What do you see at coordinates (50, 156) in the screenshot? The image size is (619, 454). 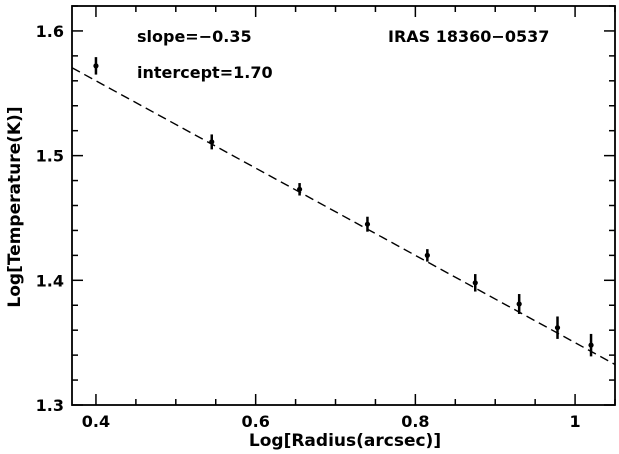 I see `y-tick-label: 1.5` at bounding box center [50, 156].